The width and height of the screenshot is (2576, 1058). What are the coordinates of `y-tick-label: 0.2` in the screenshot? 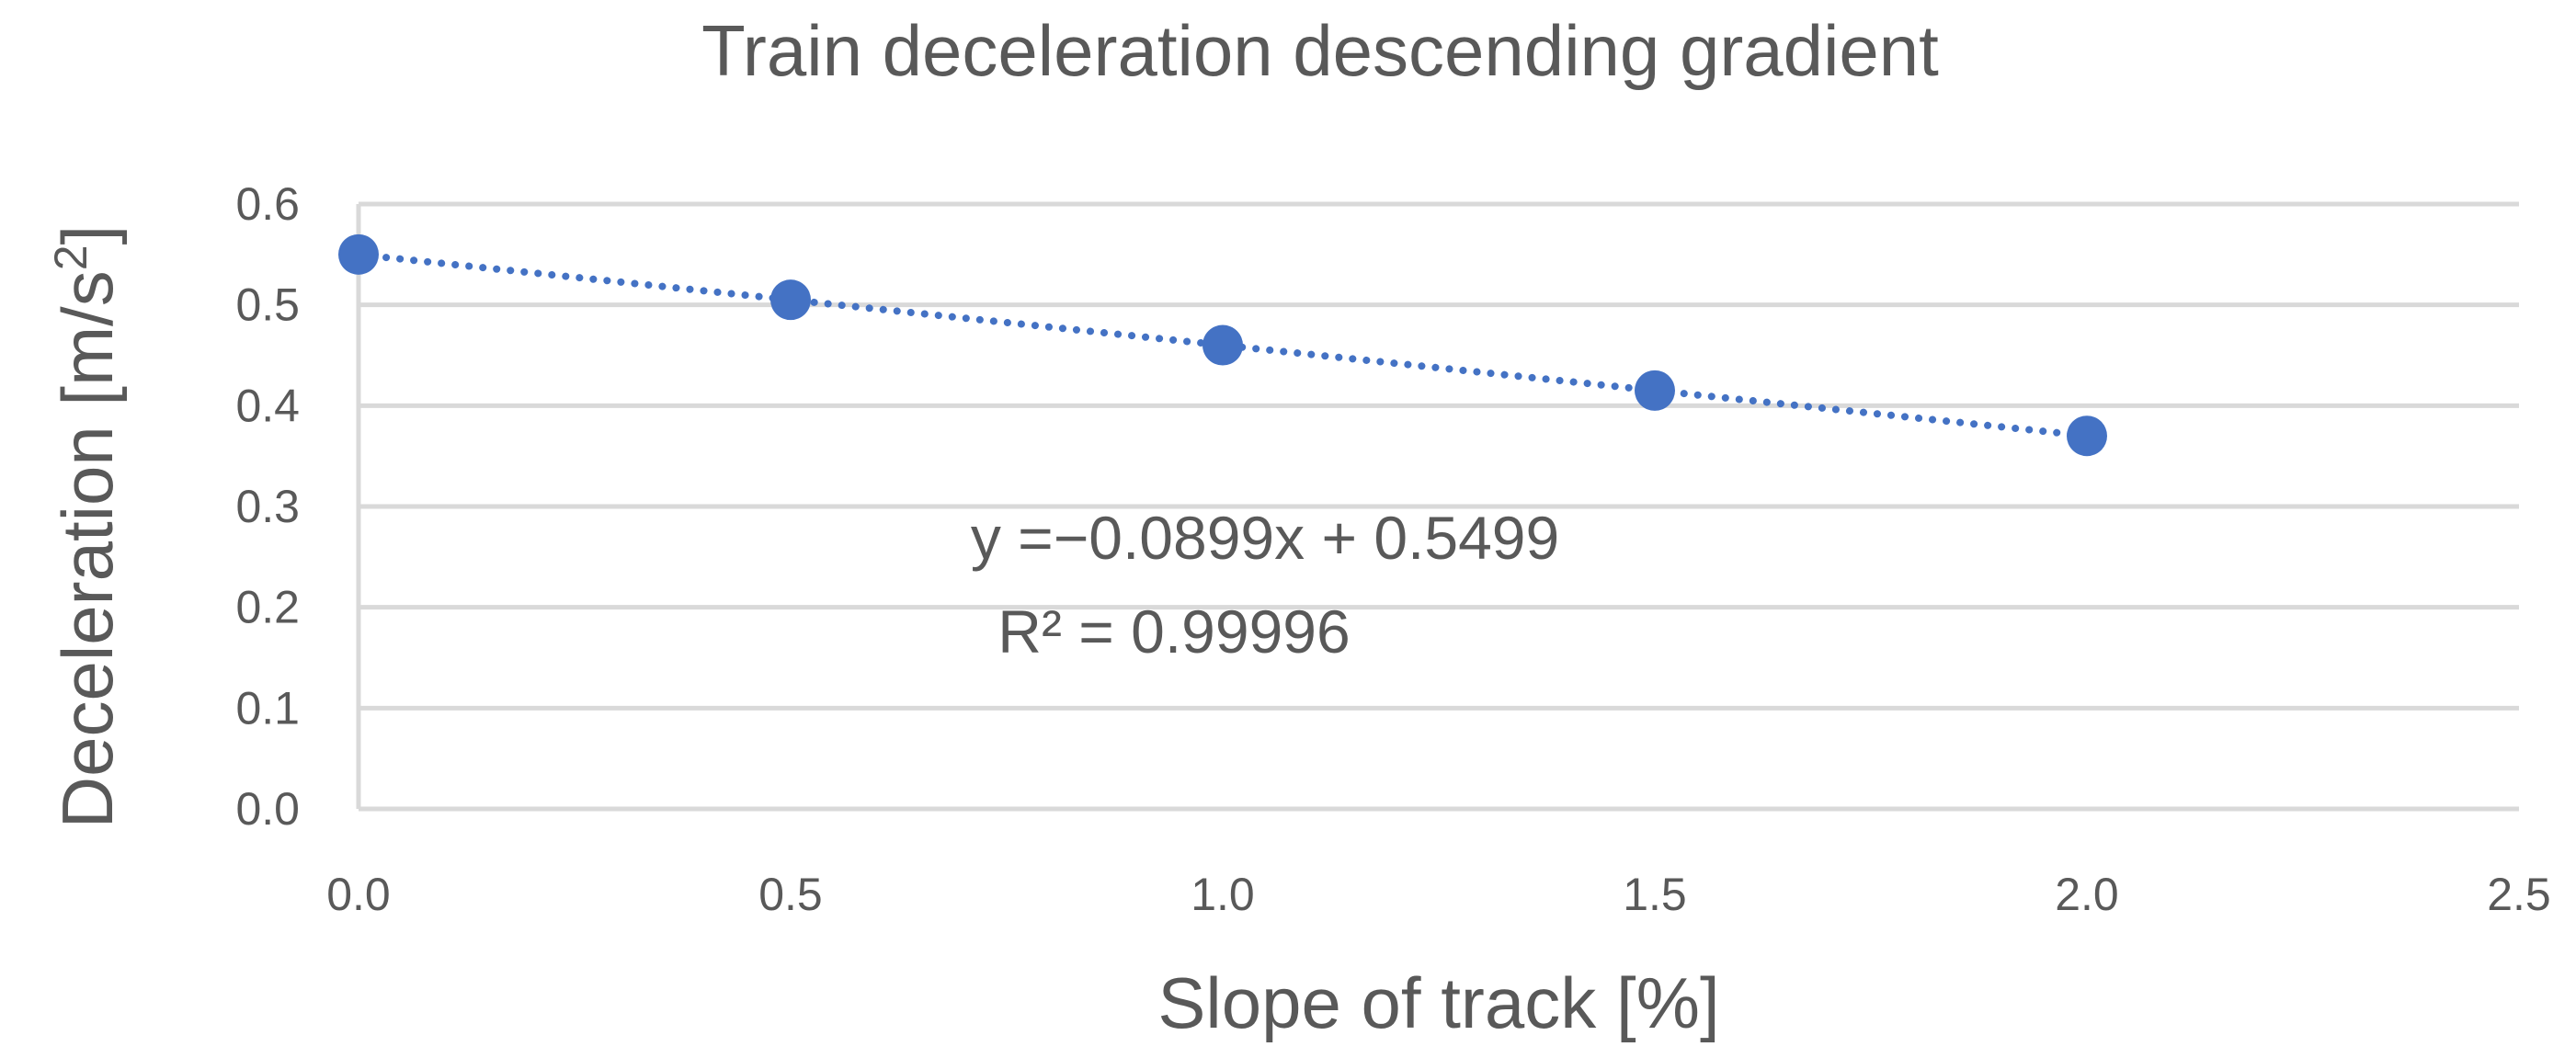 It's located at (267, 608).